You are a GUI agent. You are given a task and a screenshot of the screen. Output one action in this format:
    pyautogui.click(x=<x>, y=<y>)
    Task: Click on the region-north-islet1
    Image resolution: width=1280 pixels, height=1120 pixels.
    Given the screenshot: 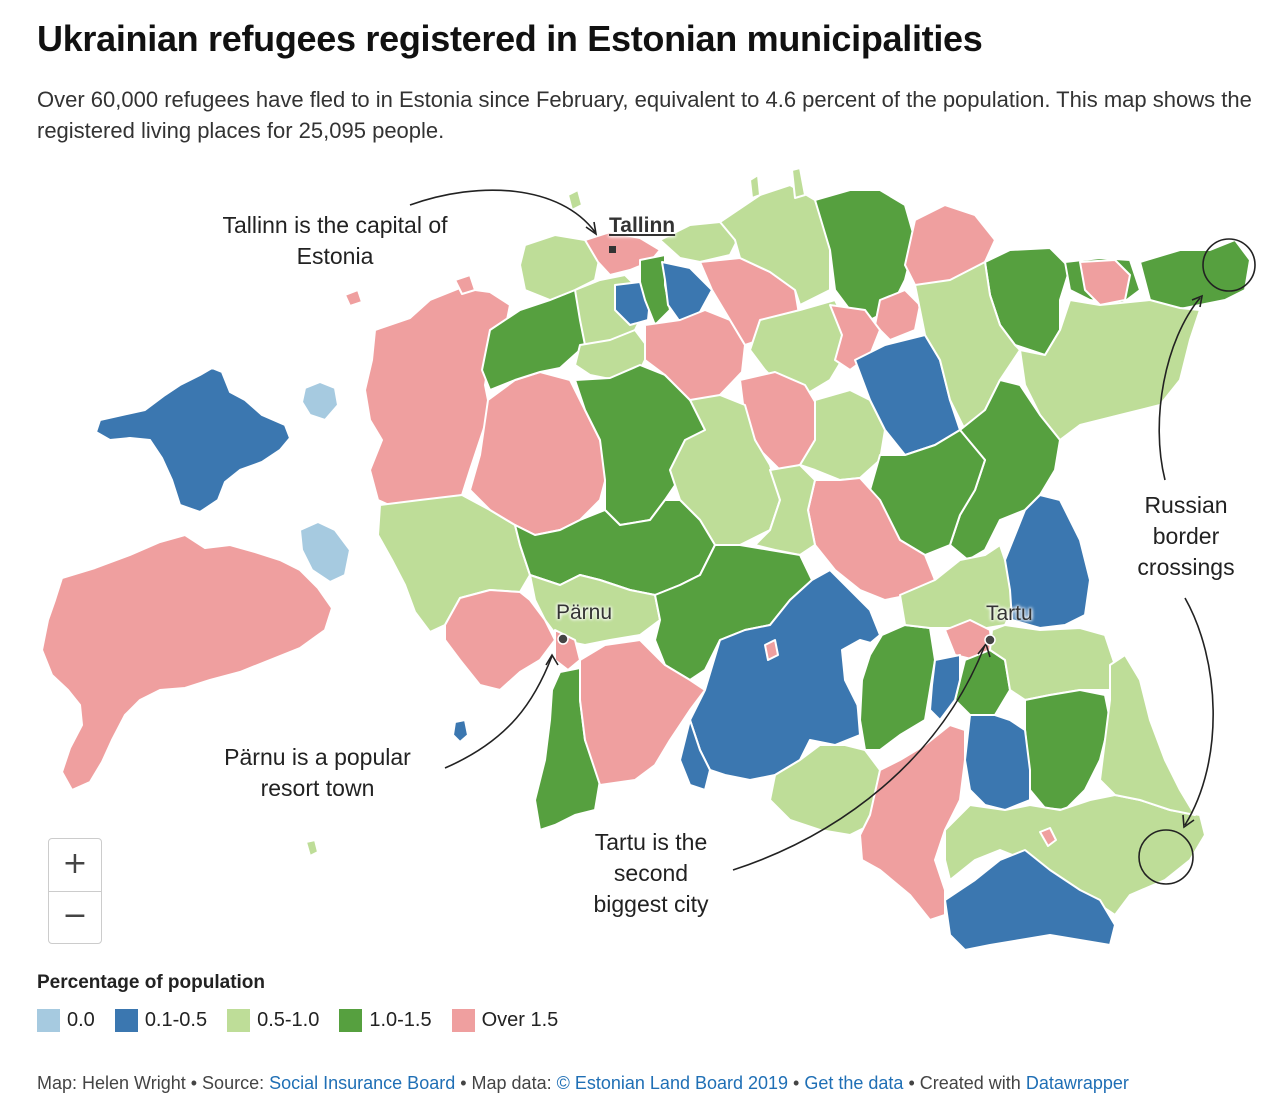 What is the action you would take?
    pyautogui.click(x=575, y=200)
    